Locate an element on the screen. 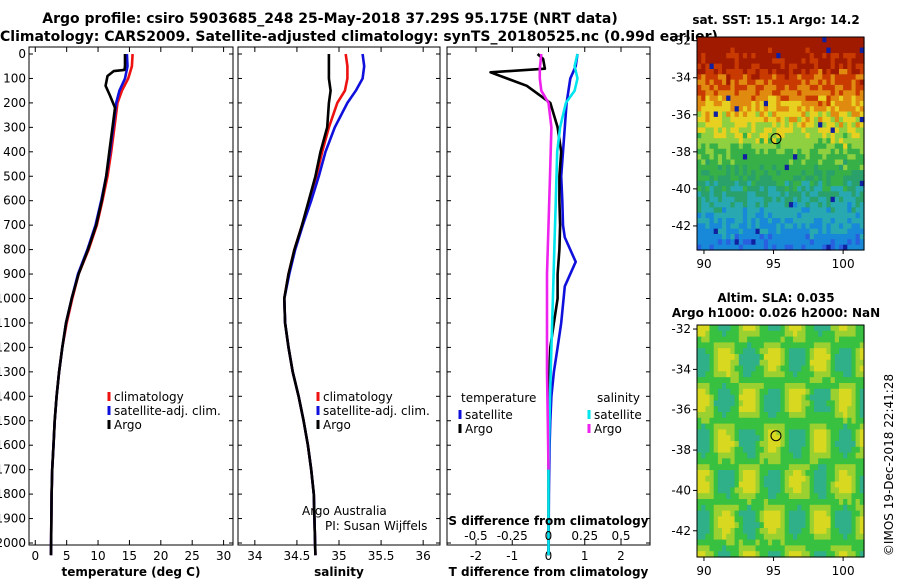 Image resolution: width=900 pixels, height=580 pixels. map-lat-label: -40 is located at coordinates (681, 189).